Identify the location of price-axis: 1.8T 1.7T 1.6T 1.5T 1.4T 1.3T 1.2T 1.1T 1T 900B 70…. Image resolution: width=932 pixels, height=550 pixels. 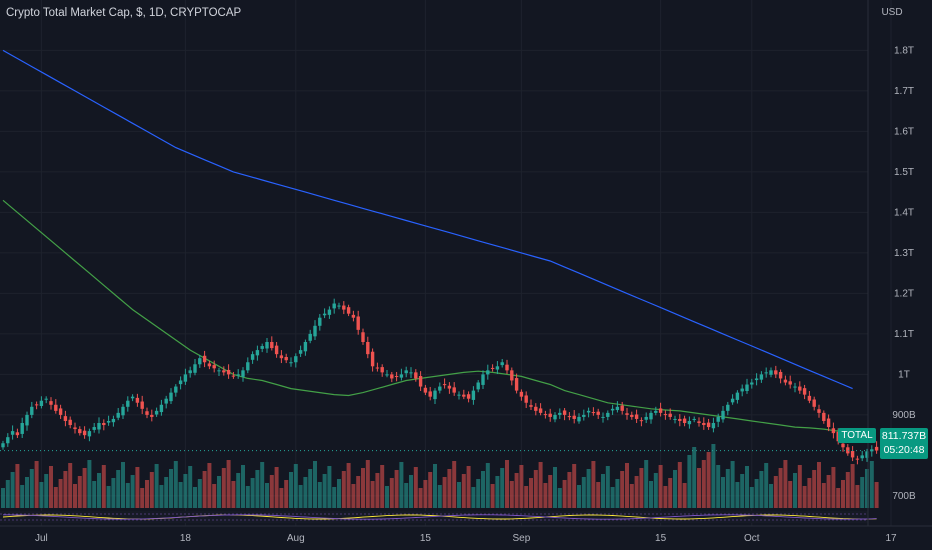
(891, 263).